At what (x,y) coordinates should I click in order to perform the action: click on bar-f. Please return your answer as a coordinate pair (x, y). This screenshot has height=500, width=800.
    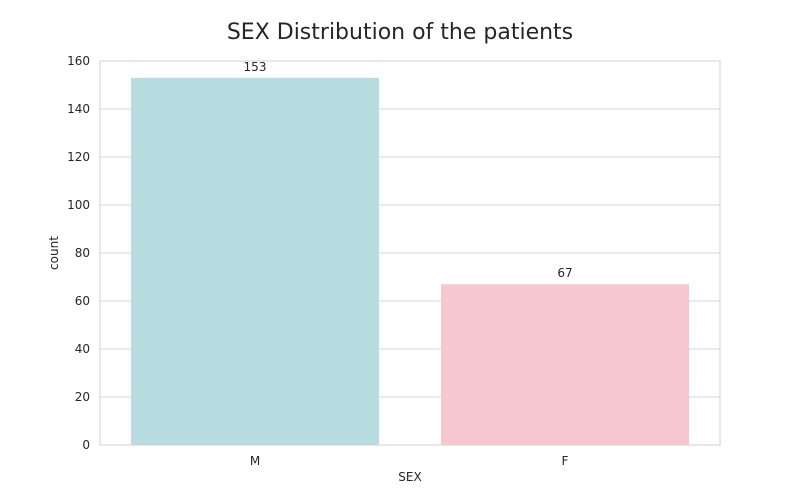
    Looking at the image, I should click on (565, 364).